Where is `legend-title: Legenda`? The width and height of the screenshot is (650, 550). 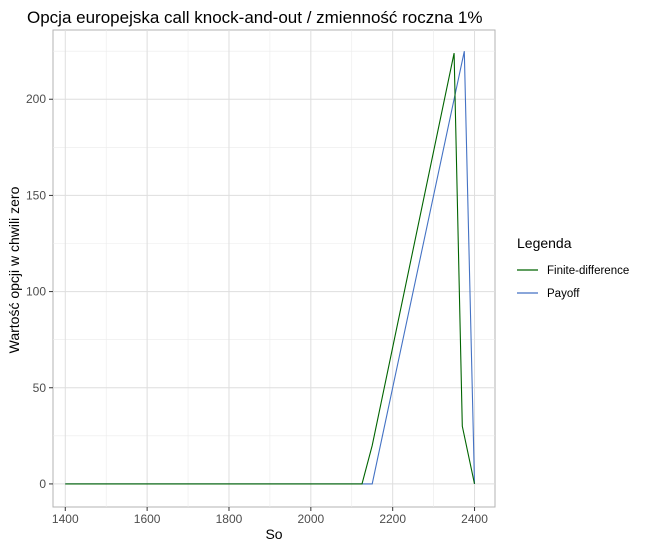 legend-title: Legenda is located at coordinates (544, 243).